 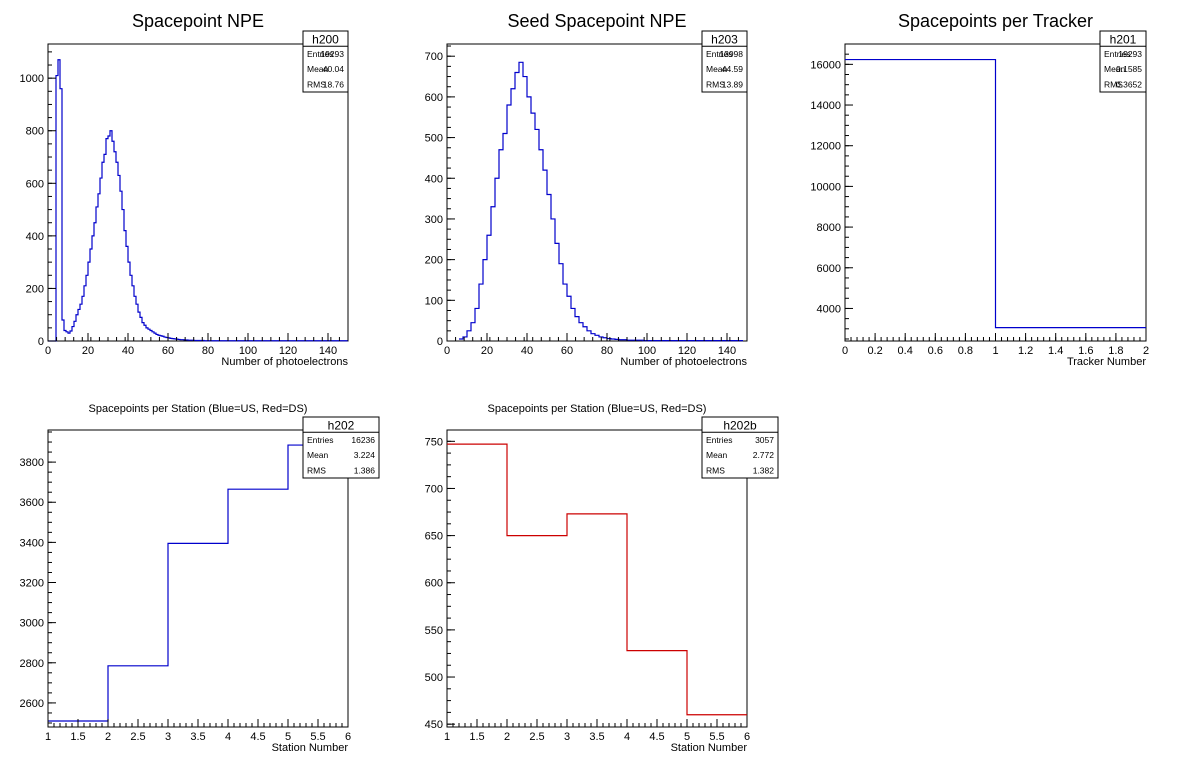 I want to click on x-axis-label: Station Number, so click(x=709, y=748).